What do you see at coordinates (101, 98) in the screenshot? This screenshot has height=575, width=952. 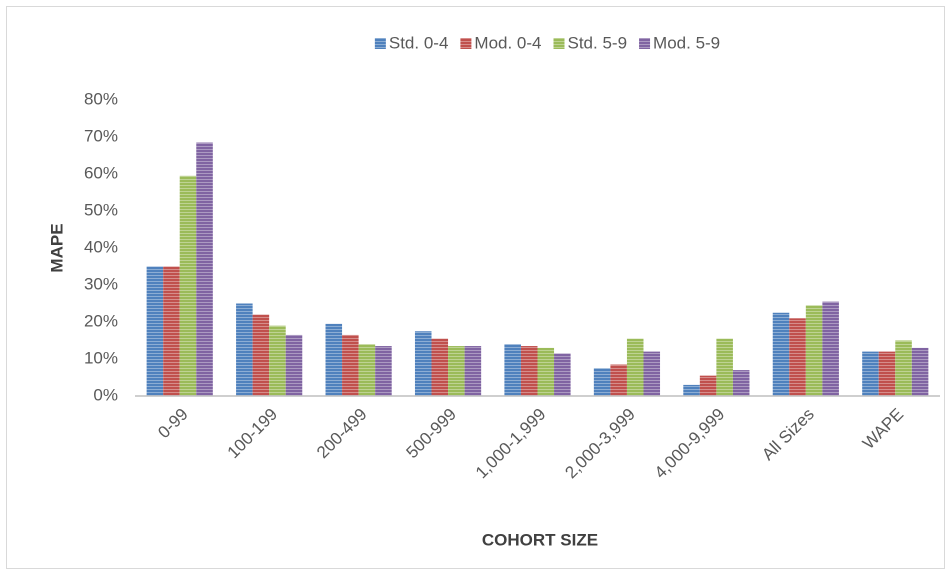 I see `y-tick-label: 80%` at bounding box center [101, 98].